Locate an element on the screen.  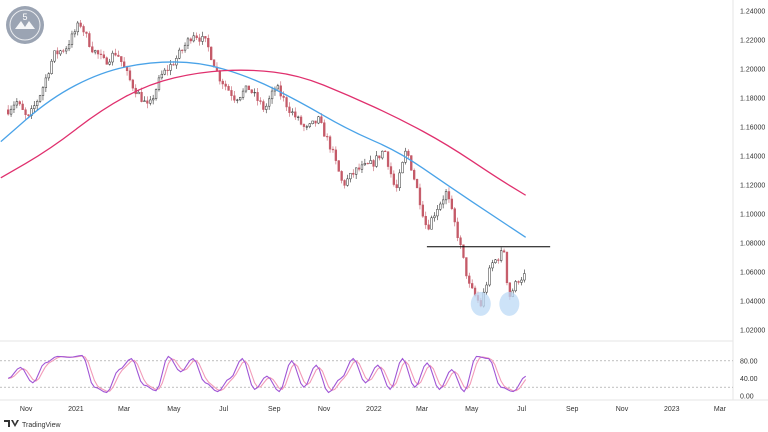
tradingview-brand: TradingView is located at coordinates (32, 424).